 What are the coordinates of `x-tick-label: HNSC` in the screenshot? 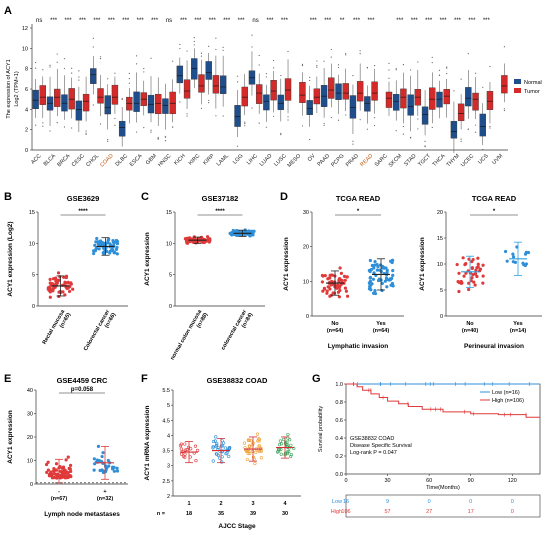 It's located at (164, 160).